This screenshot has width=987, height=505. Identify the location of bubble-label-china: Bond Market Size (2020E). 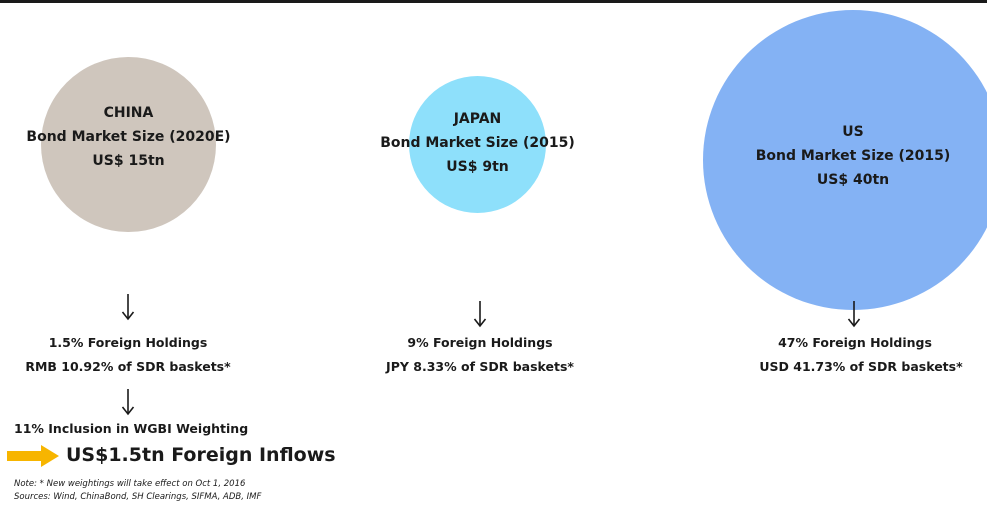
(128, 136).